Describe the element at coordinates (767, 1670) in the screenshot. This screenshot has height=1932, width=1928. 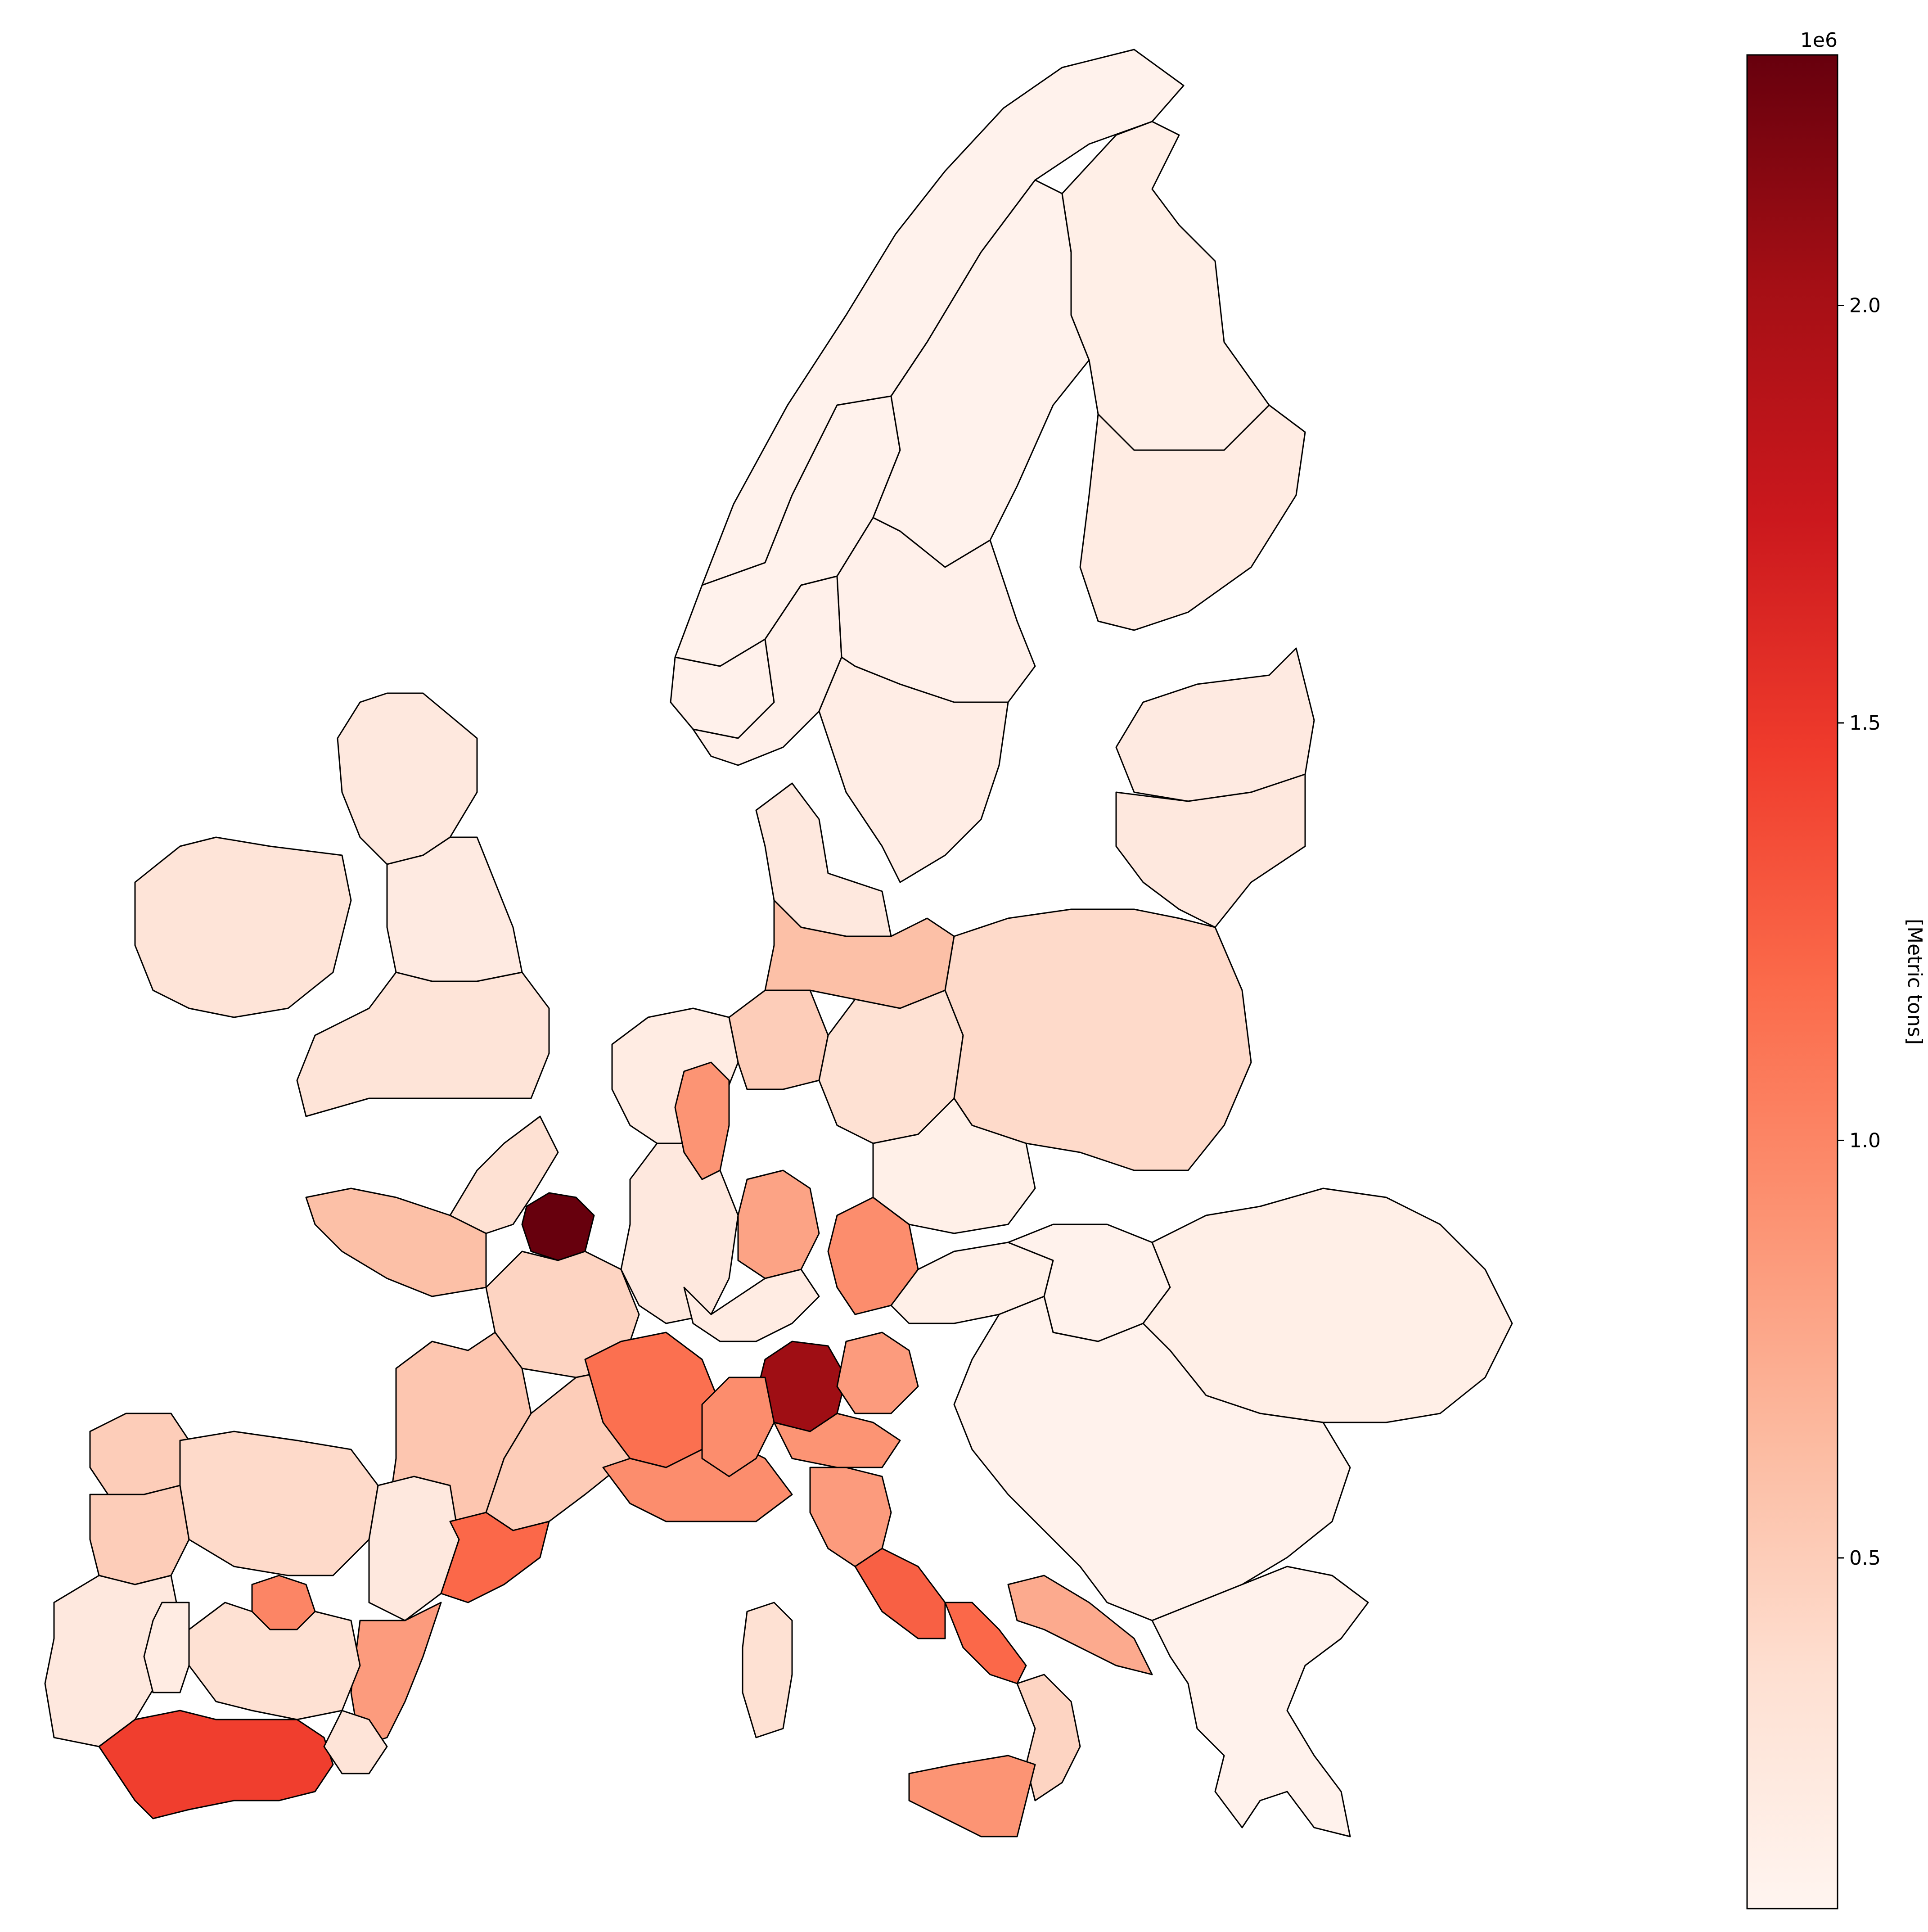
I see `region-sardegna` at that location.